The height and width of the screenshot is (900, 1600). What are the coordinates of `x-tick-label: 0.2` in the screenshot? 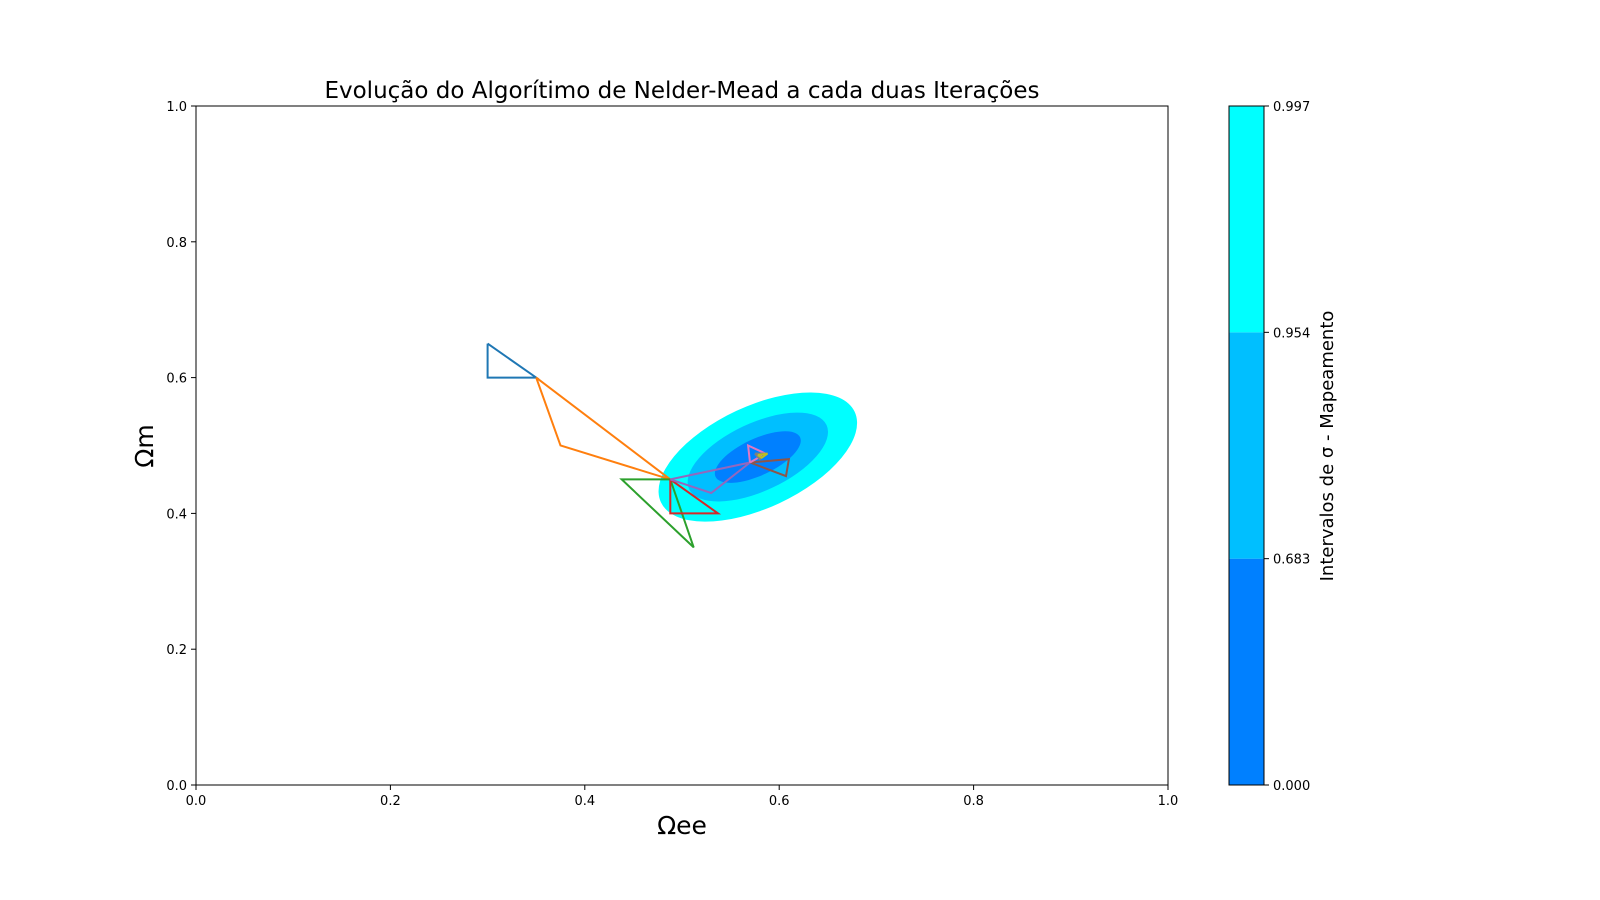 It's located at (390, 801).